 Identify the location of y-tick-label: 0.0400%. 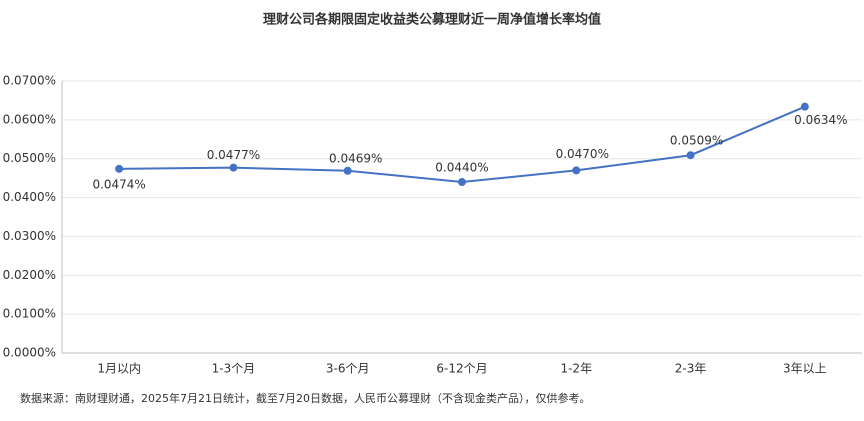
(29, 197).